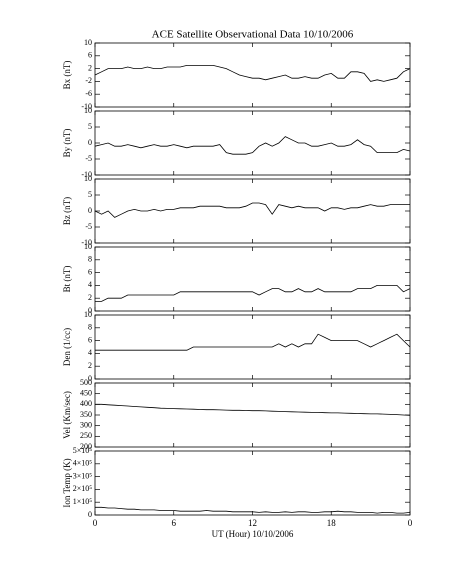 Image resolution: width=453 pixels, height=566 pixels. Describe the element at coordinates (67, 143) in the screenshot. I see `y-axis-label: By (nT)` at that location.